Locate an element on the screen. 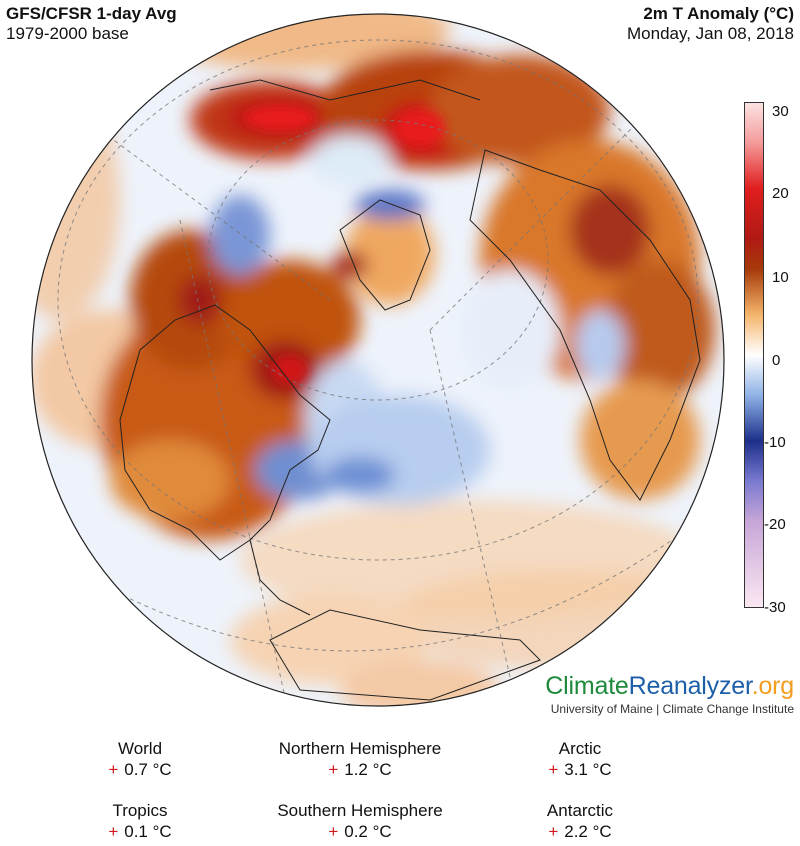 Image resolution: width=800 pixels, height=846 pixels. stat-value: 3.1 °C is located at coordinates (588, 769).